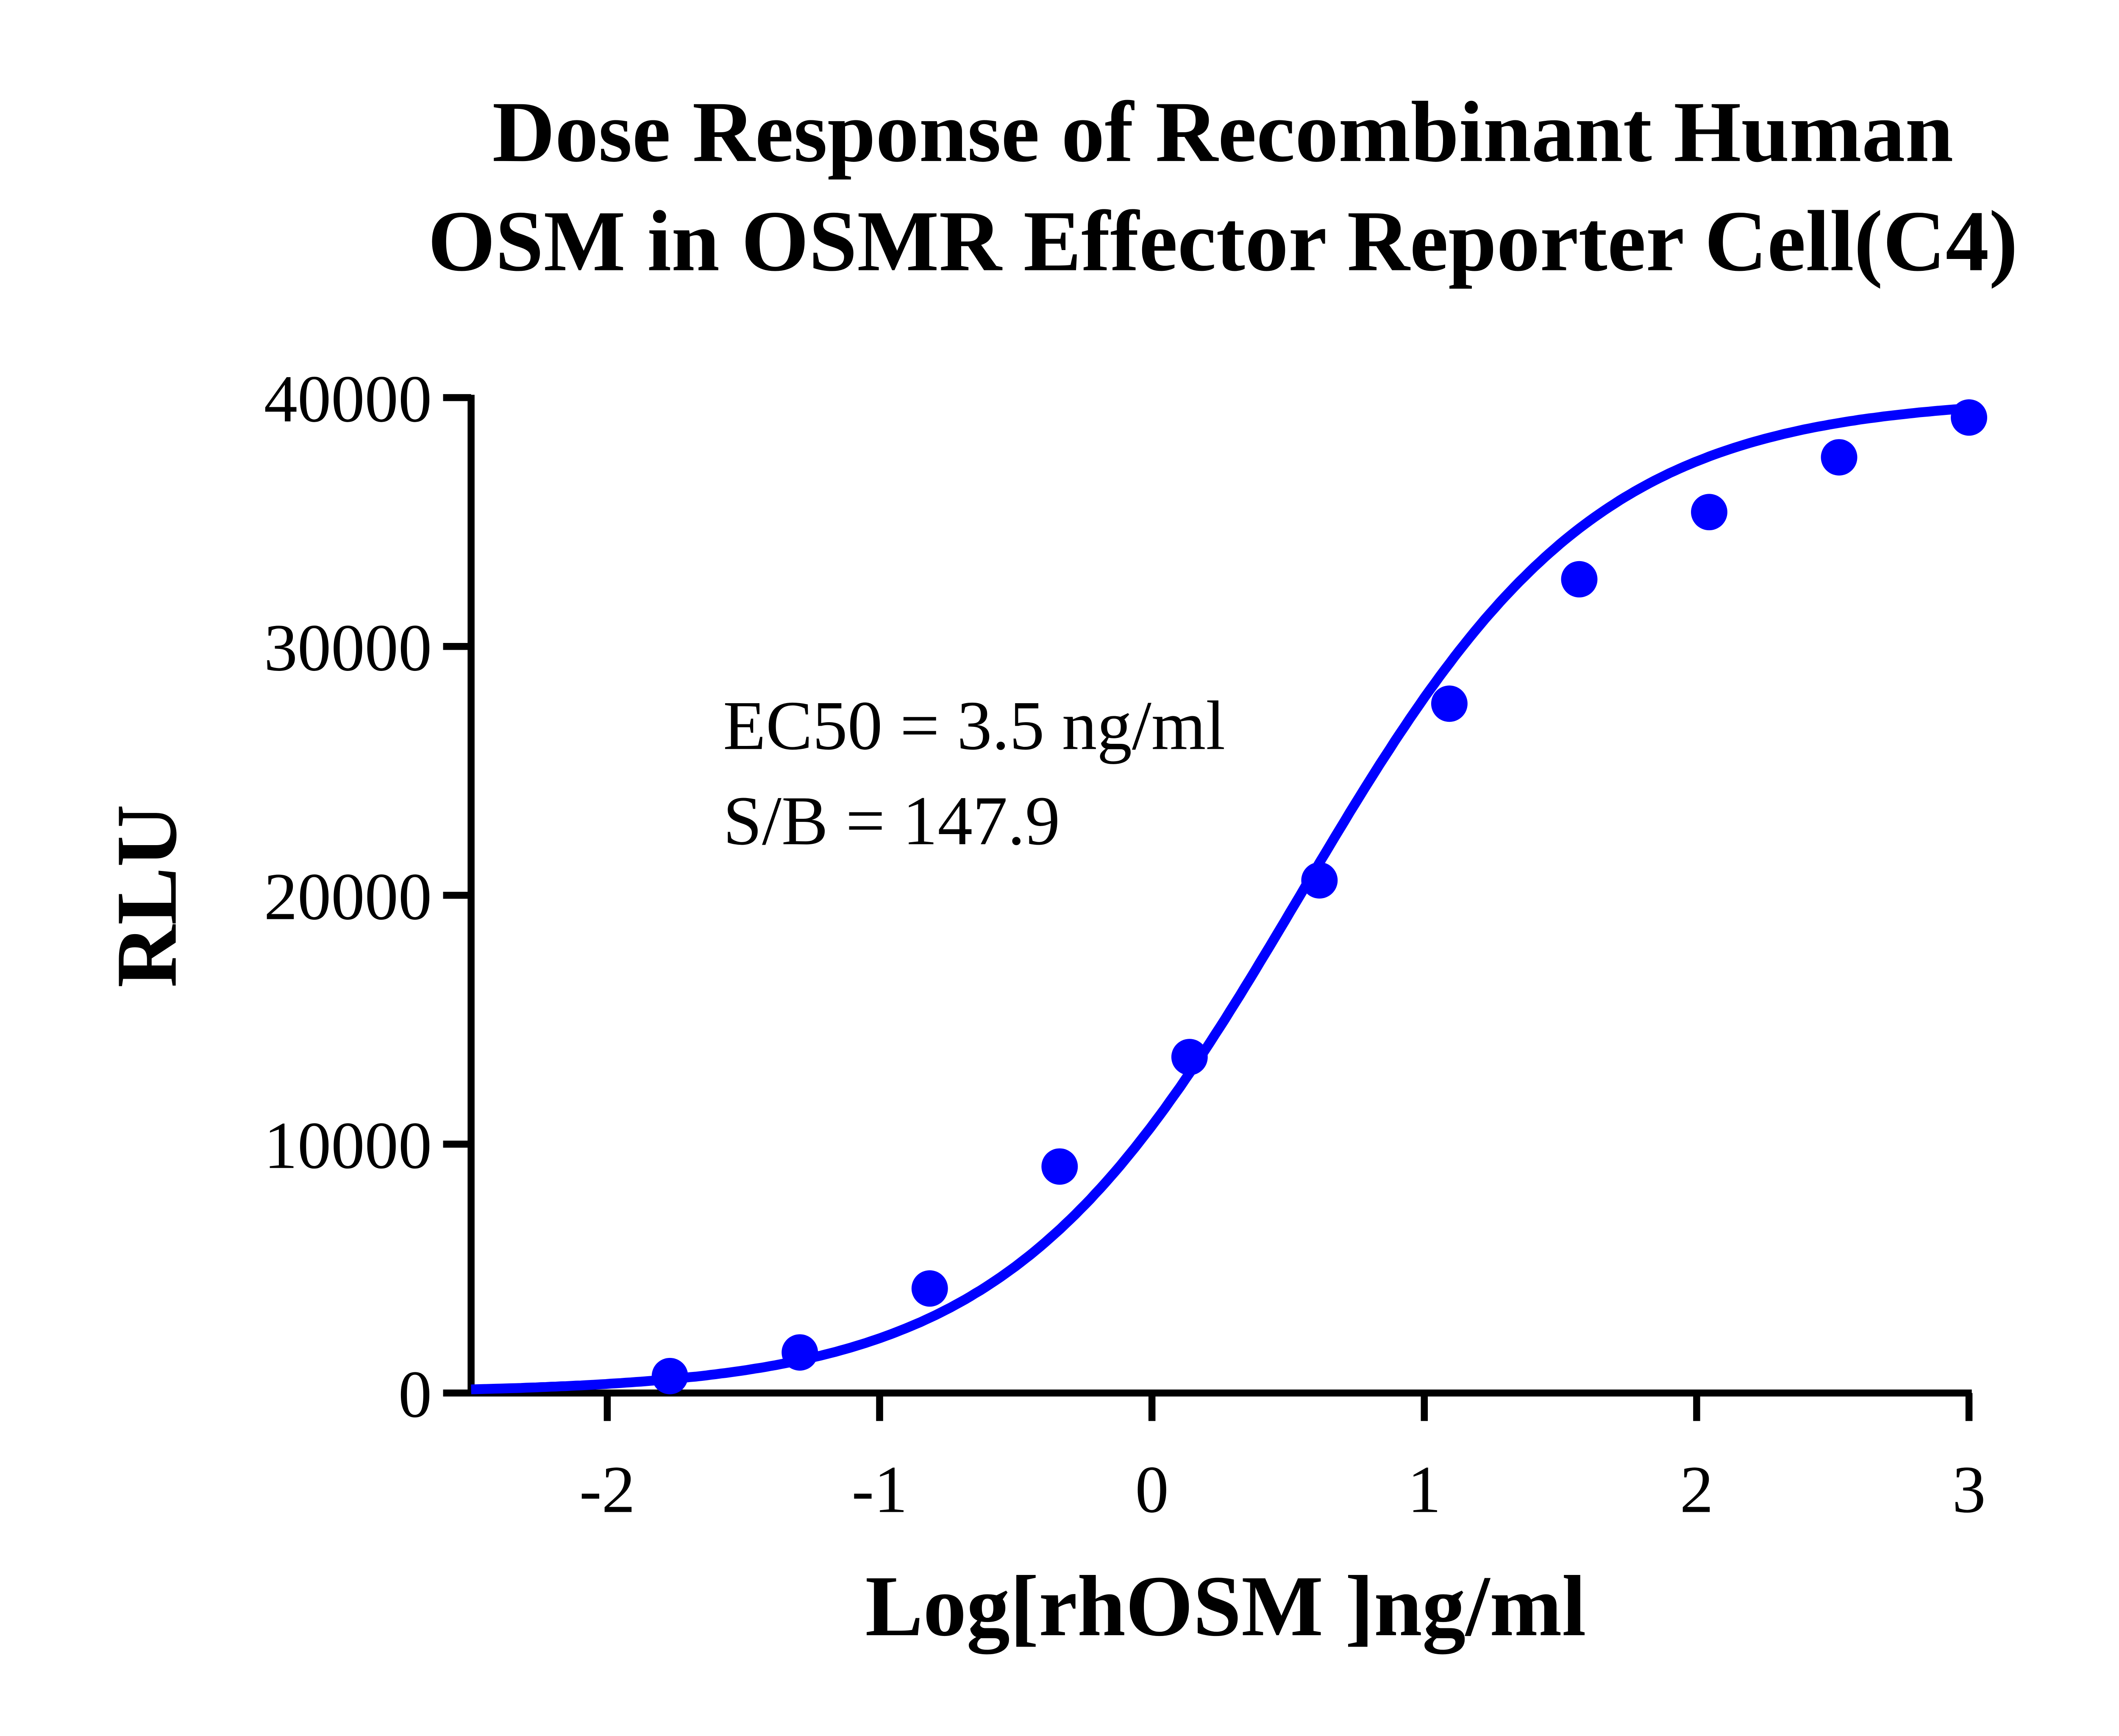 The image size is (2119, 1736). I want to click on x-tick-label: 0, so click(1152, 1489).